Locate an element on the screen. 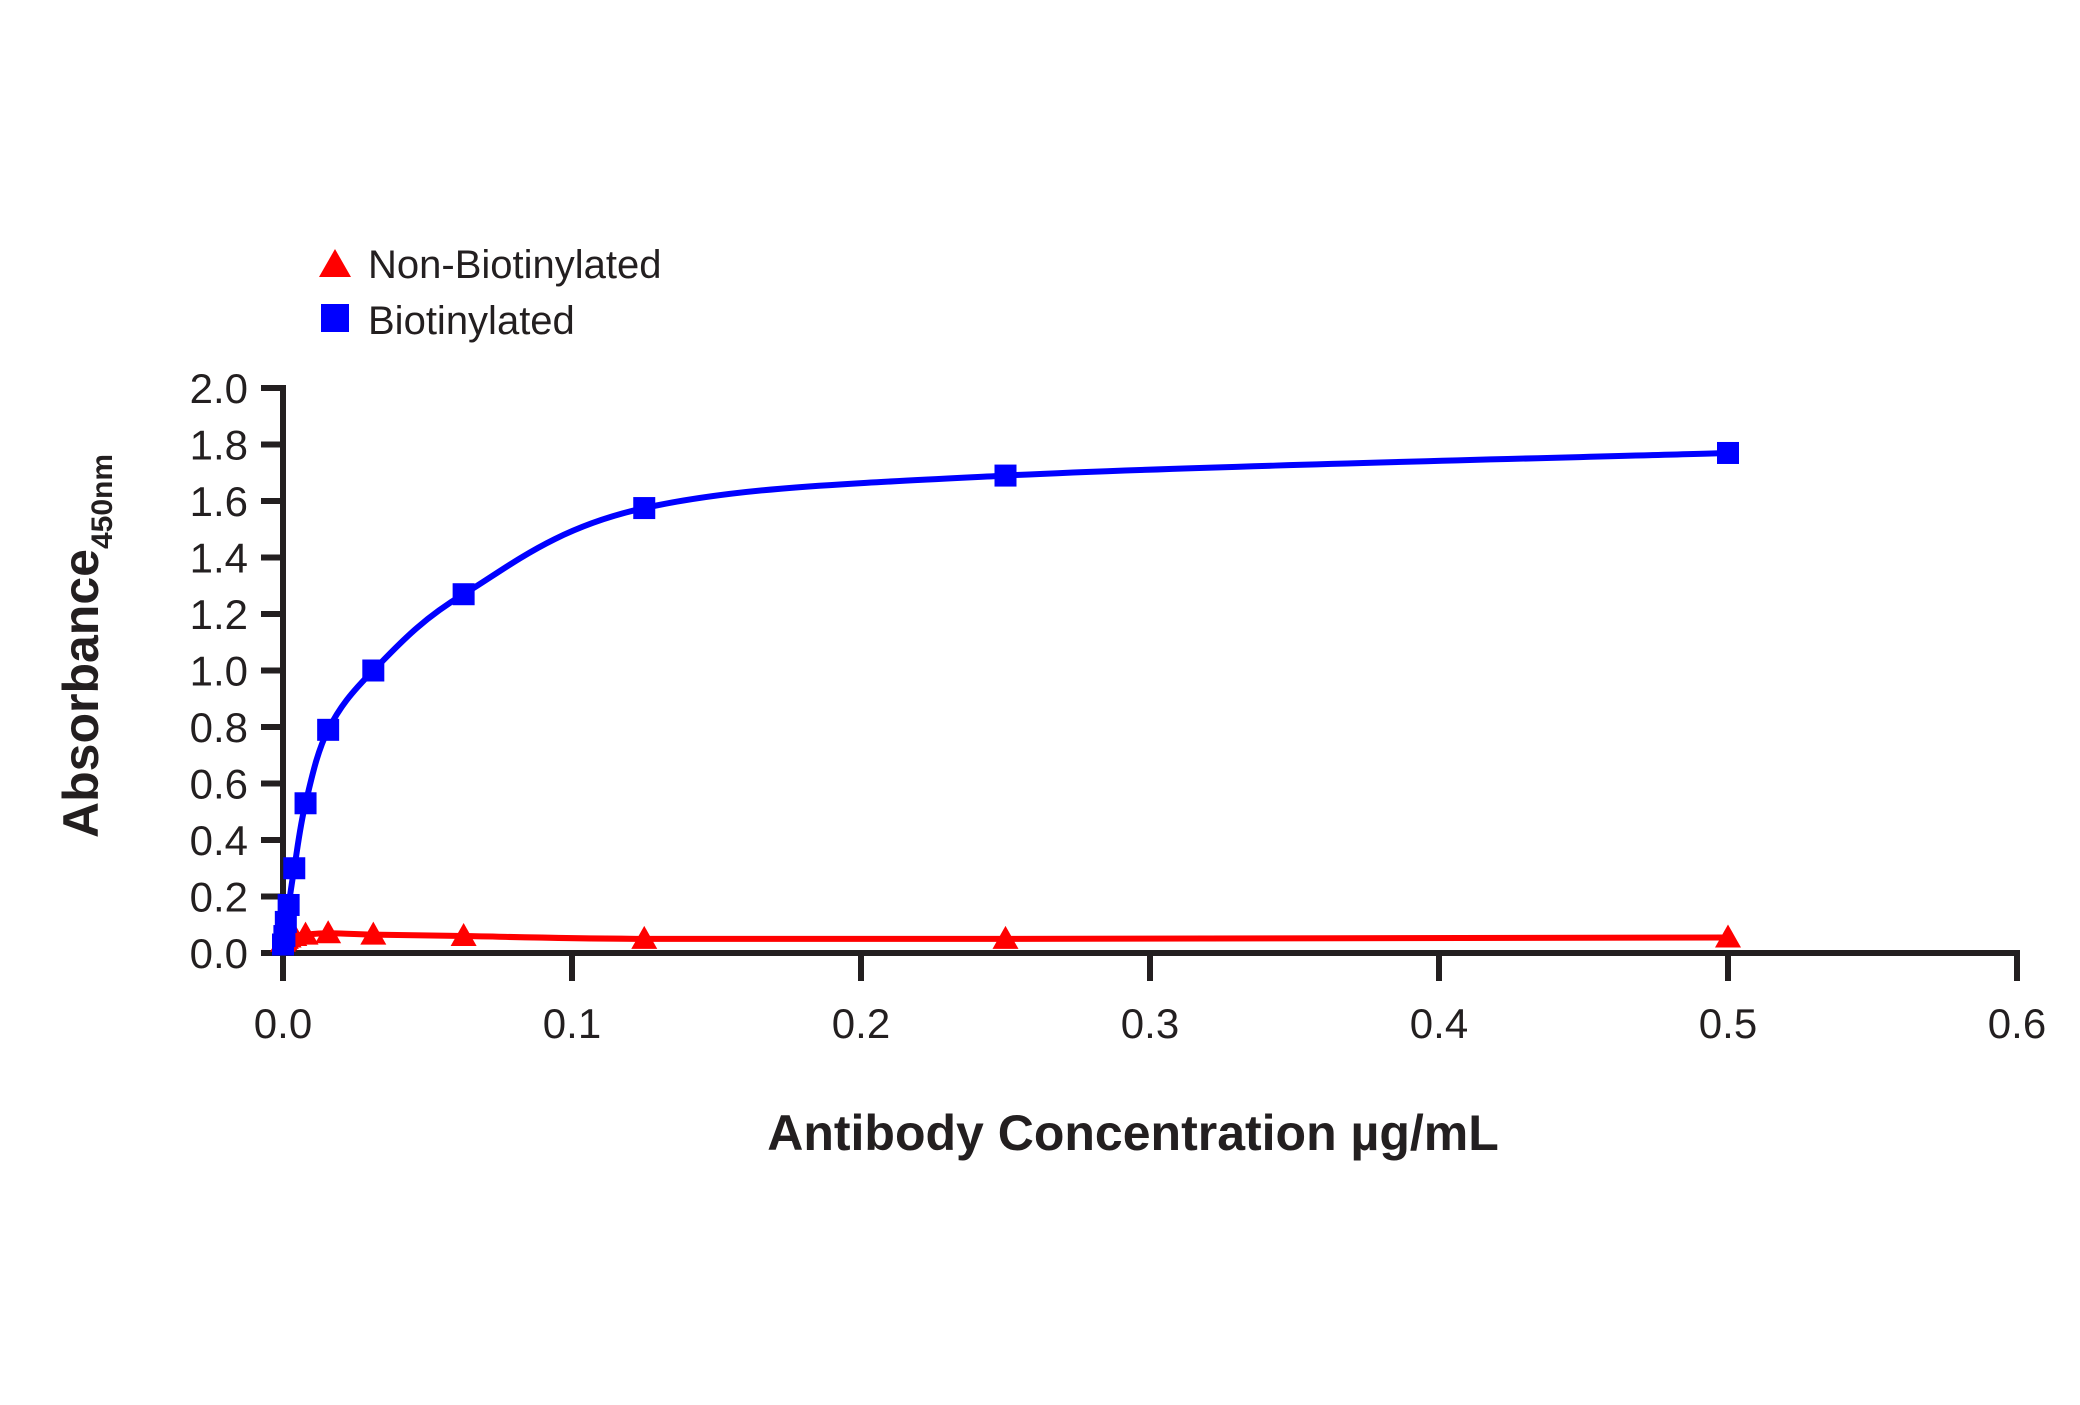 This screenshot has height=1405, width=2080. y-tick-label: 1.0 is located at coordinates (219, 671).